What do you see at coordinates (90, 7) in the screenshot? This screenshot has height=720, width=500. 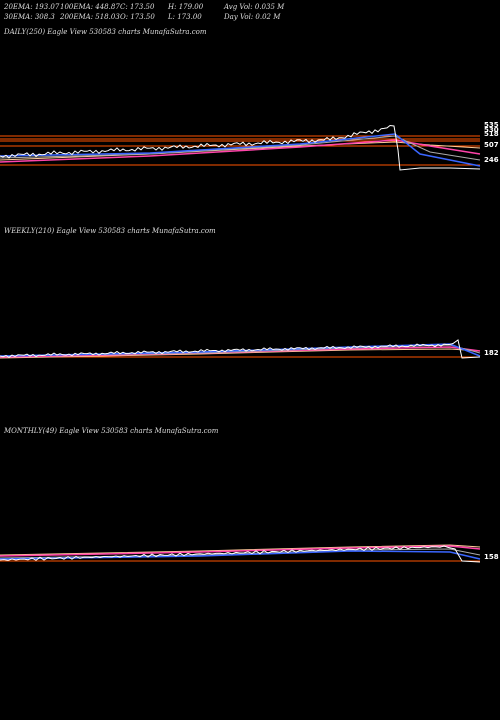 I see `ema100-value: 100EMA: 448.87` at bounding box center [90, 7].